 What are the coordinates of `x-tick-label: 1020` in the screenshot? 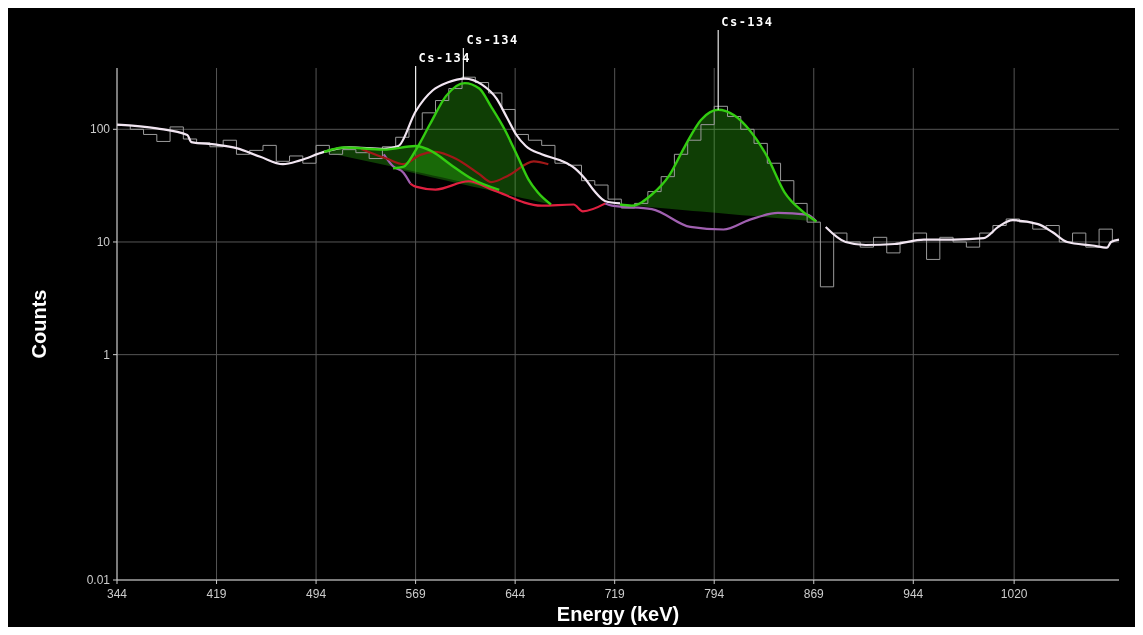 It's located at (1014, 594).